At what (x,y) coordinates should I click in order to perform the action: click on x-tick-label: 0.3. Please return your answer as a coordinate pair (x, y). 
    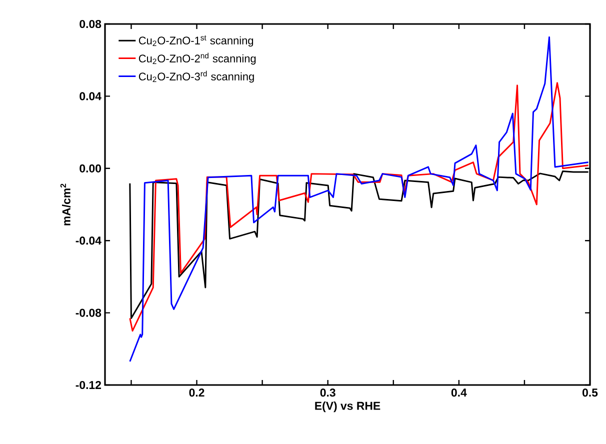
    Looking at the image, I should click on (328, 392).